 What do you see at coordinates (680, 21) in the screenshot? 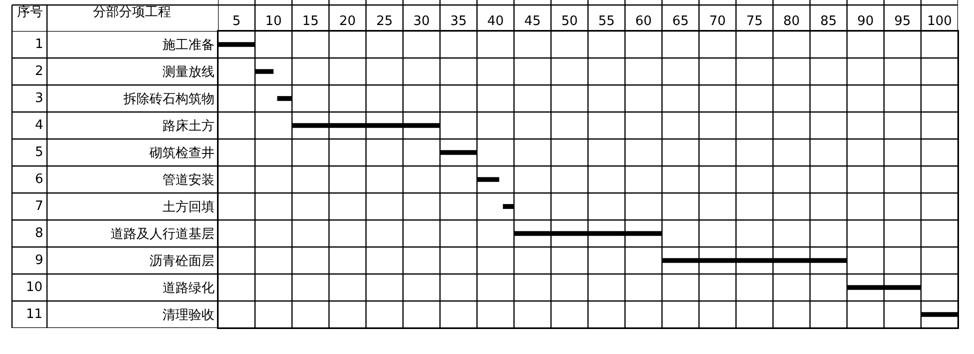
I see `x-tick-label: 65` at bounding box center [680, 21].